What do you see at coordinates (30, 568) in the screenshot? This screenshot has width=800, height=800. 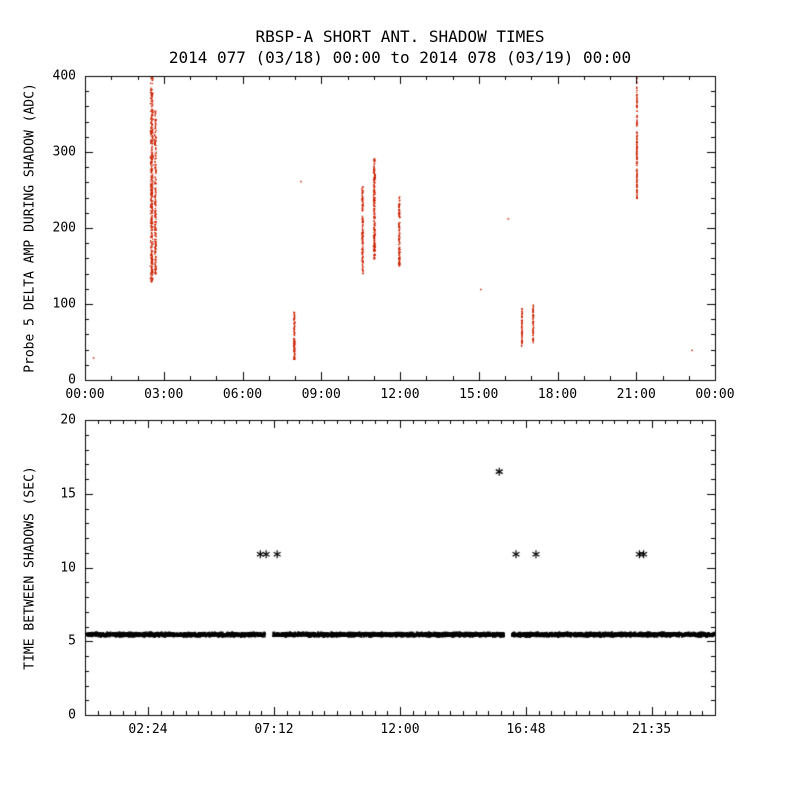 I see `bottom-panel-y-axis-label: TIME BETWEEN SHADOWS (SEC)` at bounding box center [30, 568].